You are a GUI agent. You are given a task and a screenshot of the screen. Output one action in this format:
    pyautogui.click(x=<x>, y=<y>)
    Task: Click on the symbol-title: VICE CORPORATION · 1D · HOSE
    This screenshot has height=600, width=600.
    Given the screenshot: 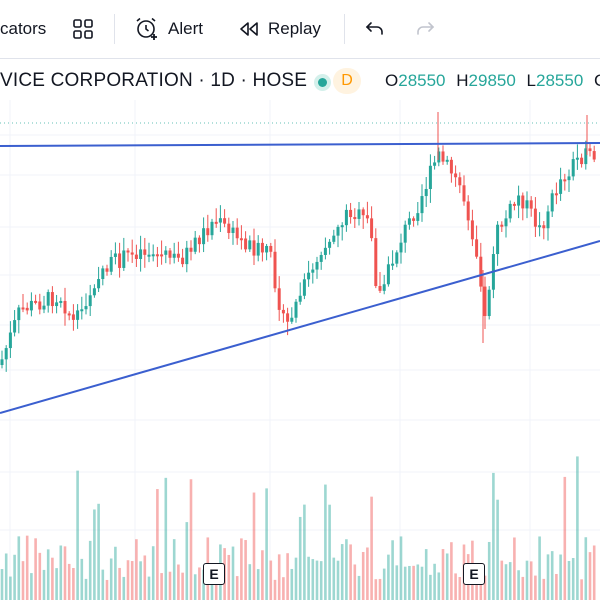 What is the action you would take?
    pyautogui.click(x=154, y=80)
    